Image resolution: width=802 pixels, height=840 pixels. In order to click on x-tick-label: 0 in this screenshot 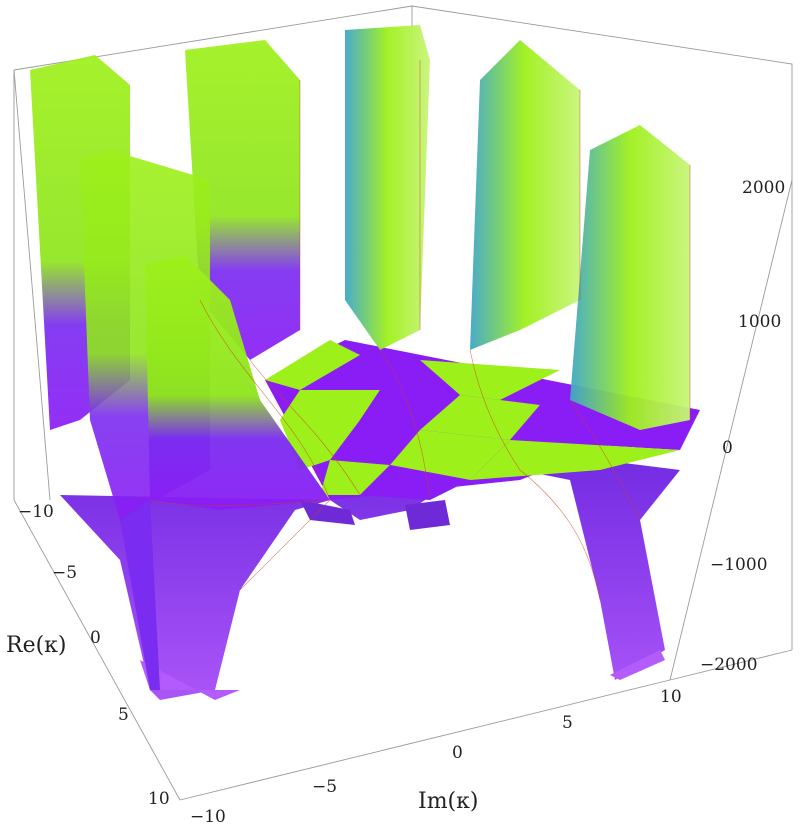, I will do `click(457, 753)`.